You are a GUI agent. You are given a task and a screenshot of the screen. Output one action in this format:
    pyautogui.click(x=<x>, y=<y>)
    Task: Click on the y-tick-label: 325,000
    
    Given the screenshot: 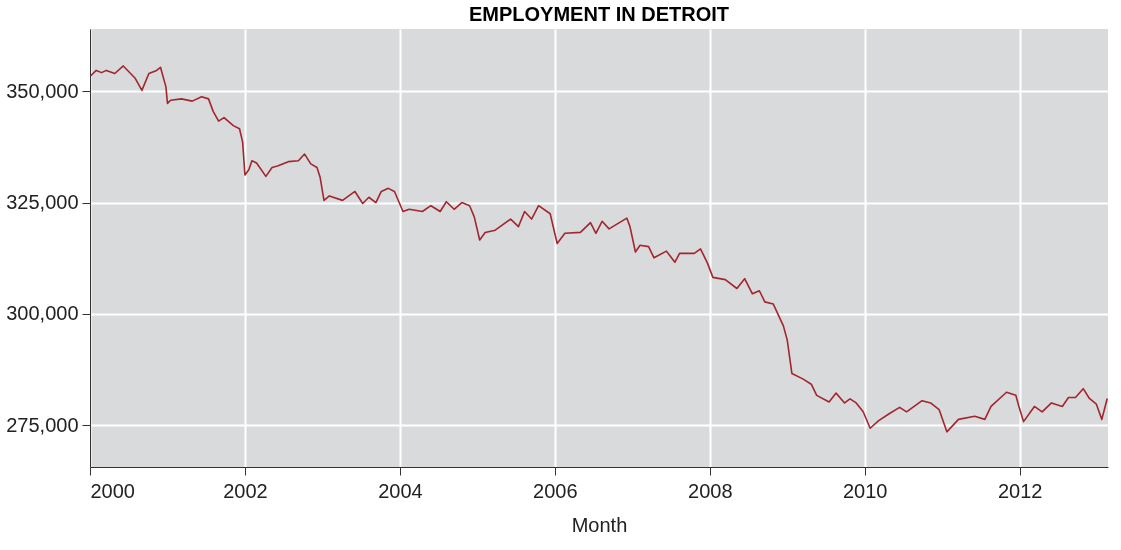 What is the action you would take?
    pyautogui.click(x=42, y=202)
    